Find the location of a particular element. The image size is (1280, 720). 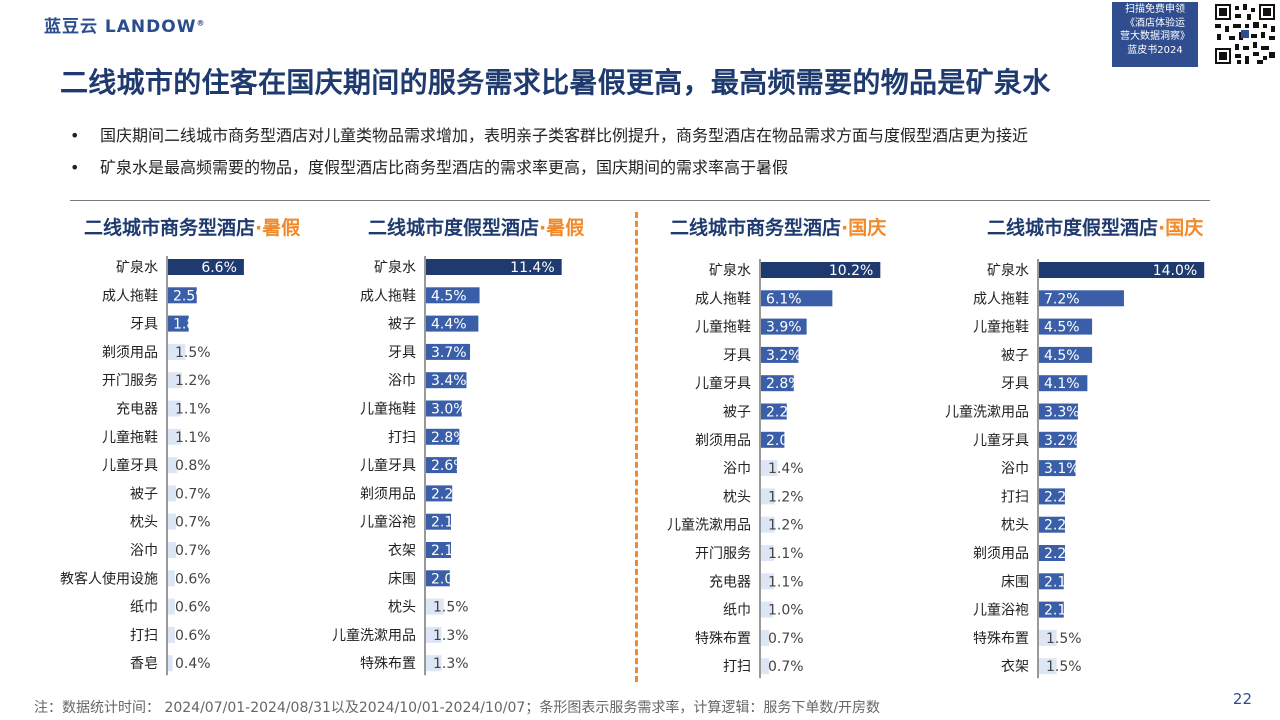

qr-code-icon is located at coordinates (1245, 34).